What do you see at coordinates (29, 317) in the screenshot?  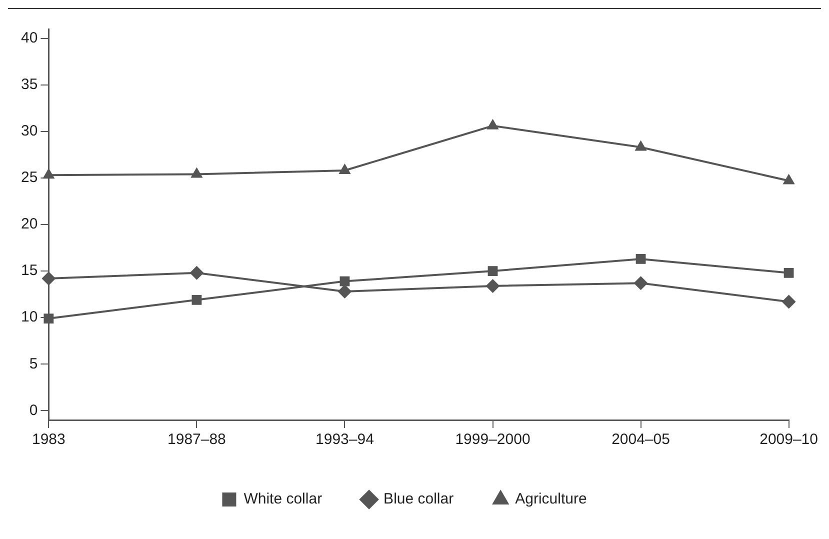 I see `y-tick-label: 10` at bounding box center [29, 317].